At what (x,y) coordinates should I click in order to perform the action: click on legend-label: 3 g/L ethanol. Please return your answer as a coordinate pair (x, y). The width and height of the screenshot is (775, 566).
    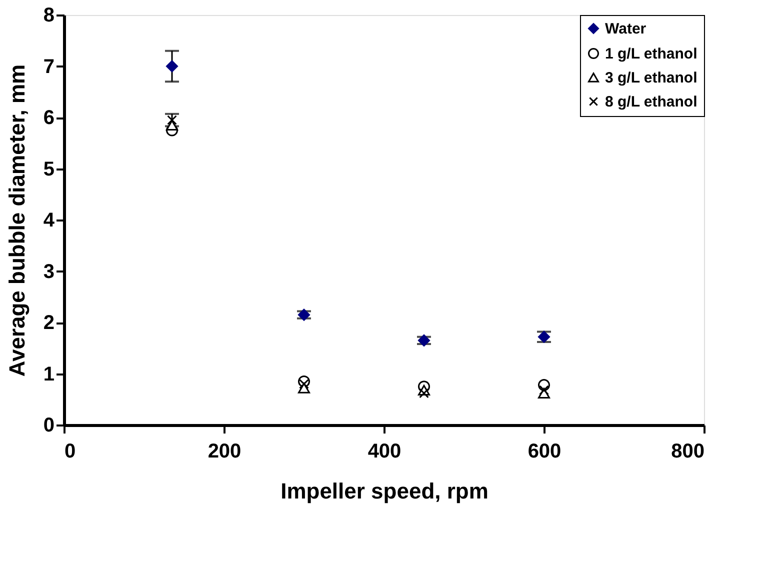
    Looking at the image, I should click on (651, 78).